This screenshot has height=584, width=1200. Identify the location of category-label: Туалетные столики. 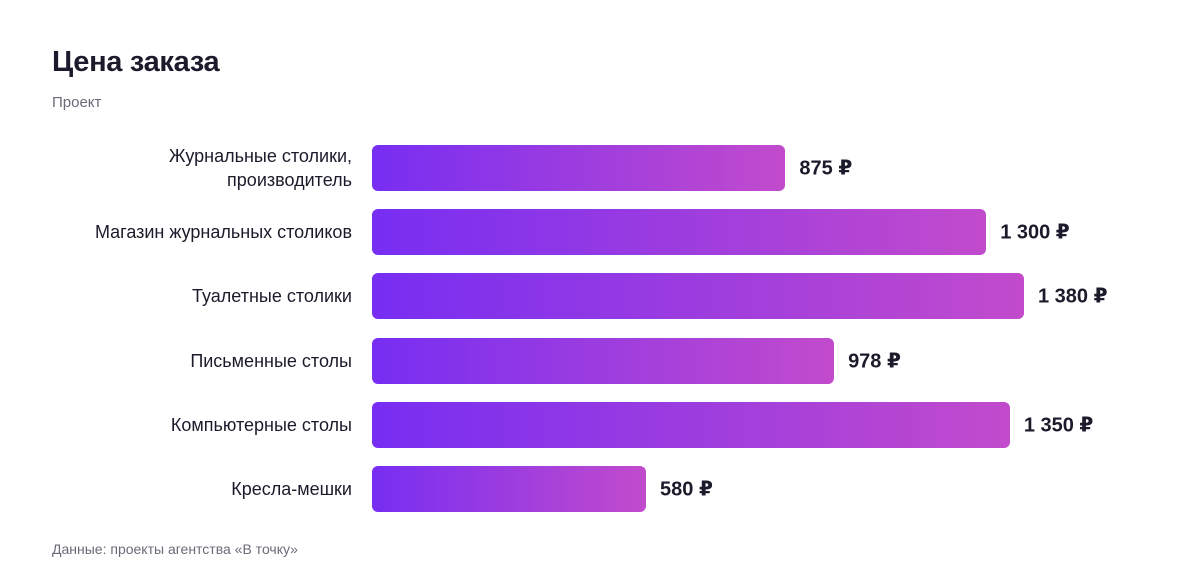
(272, 296).